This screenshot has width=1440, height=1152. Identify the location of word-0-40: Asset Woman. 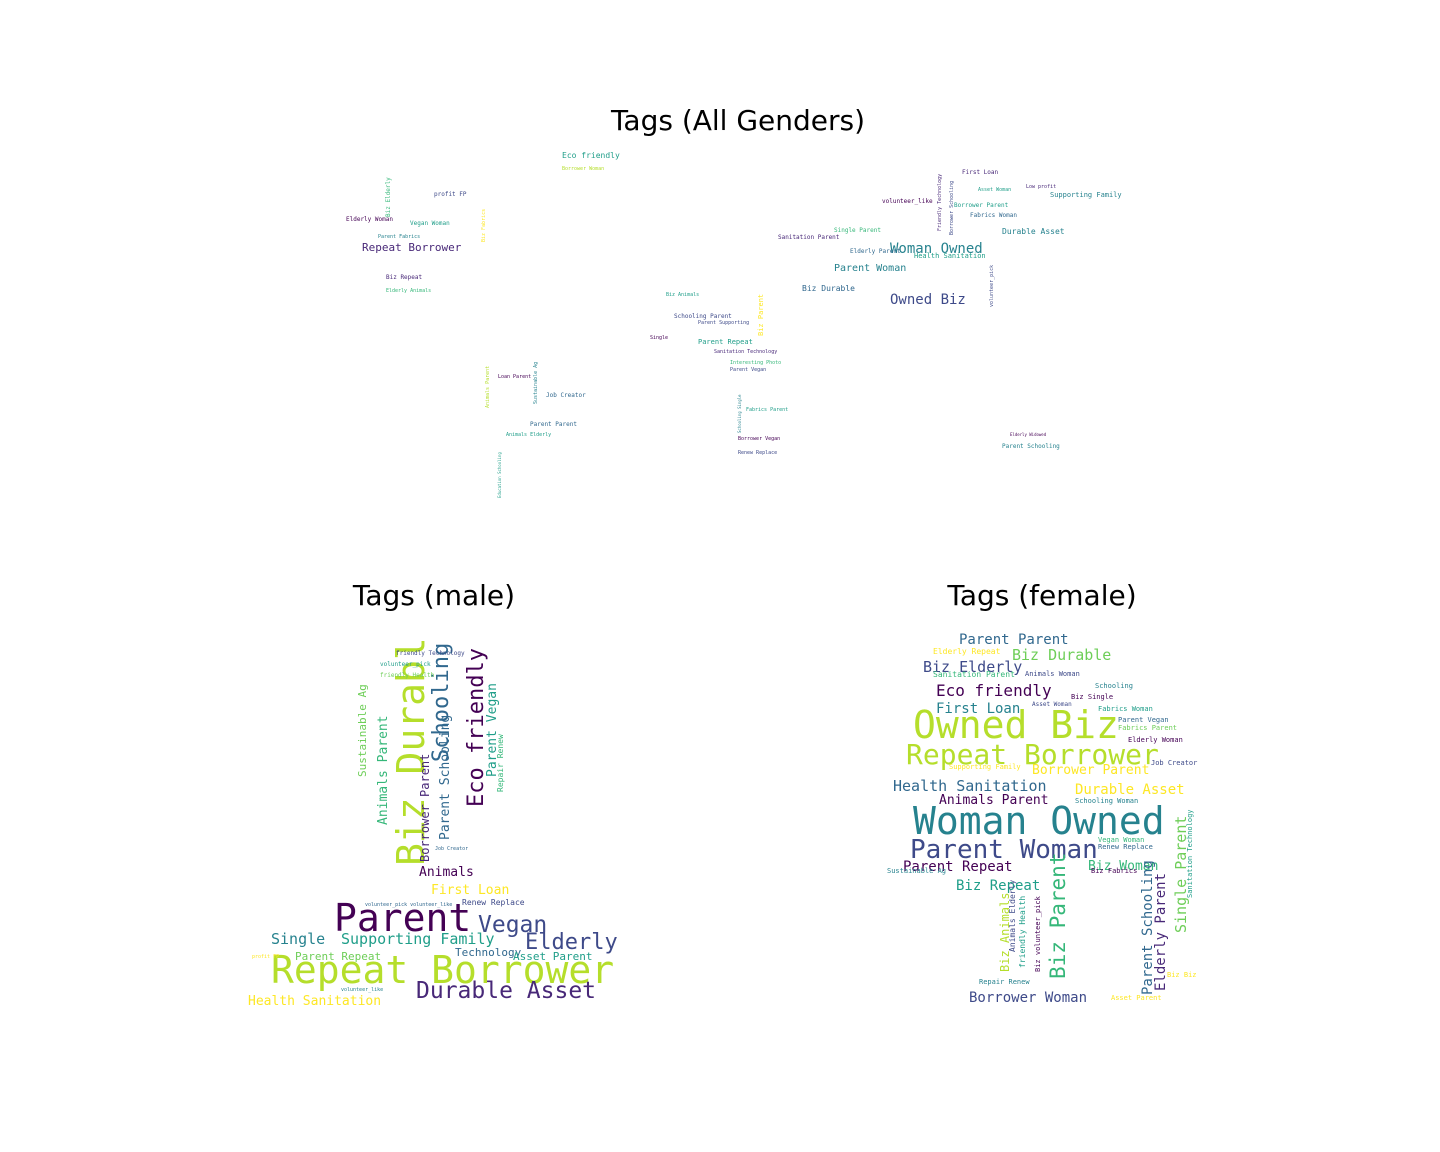
(995, 190).